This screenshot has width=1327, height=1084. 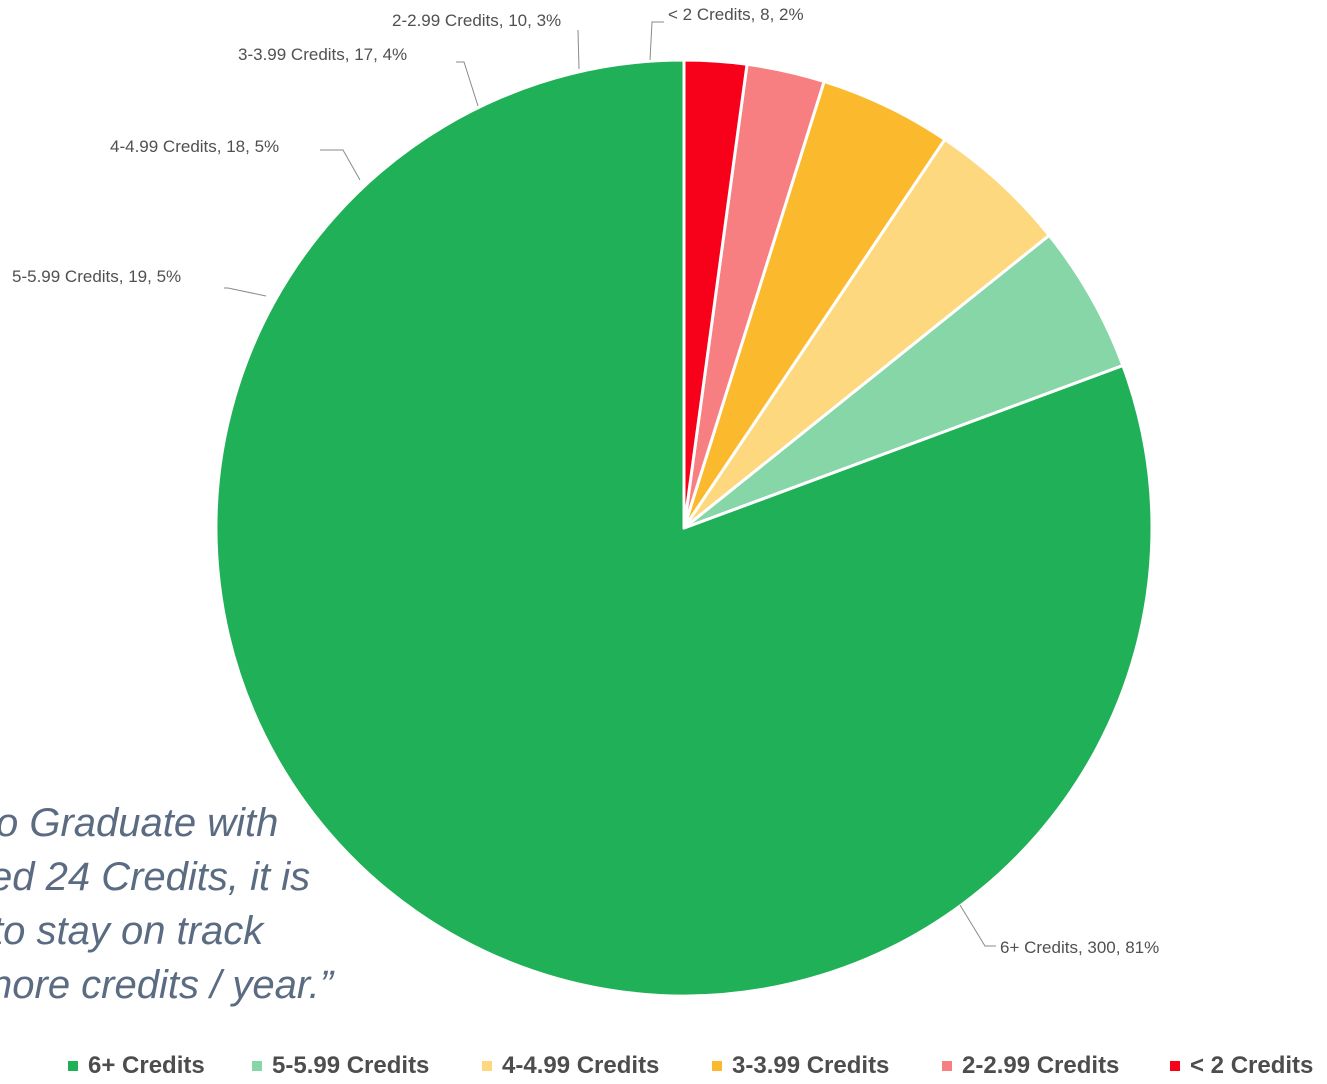 I want to click on legend-label: 6+ Credits, so click(x=146, y=1065).